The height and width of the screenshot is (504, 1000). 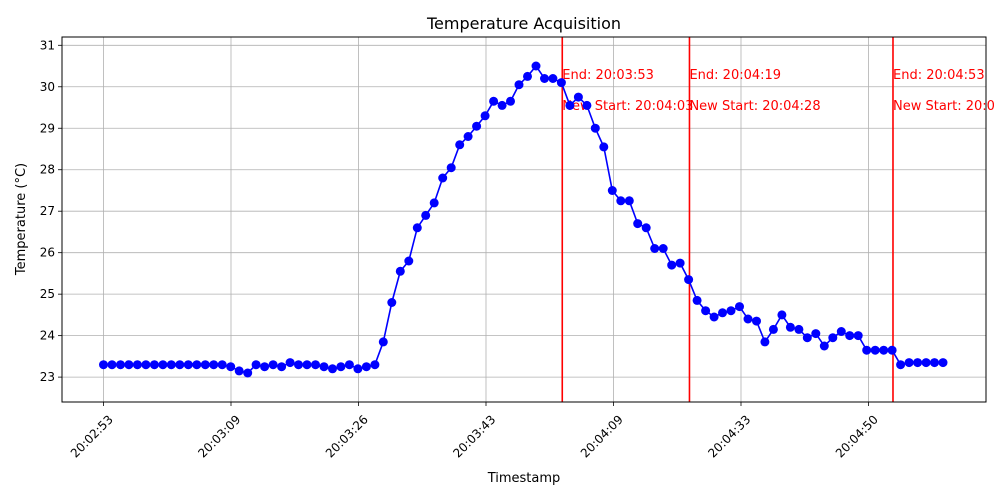 I want to click on x-tick-label: 20:04:33, so click(x=729, y=436).